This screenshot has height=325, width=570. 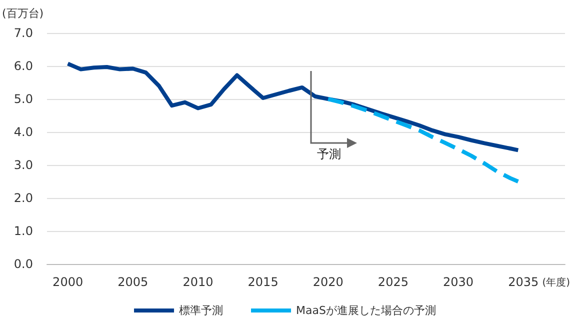 What do you see at coordinates (68, 282) in the screenshot?
I see `x-tick-label: 2000` at bounding box center [68, 282].